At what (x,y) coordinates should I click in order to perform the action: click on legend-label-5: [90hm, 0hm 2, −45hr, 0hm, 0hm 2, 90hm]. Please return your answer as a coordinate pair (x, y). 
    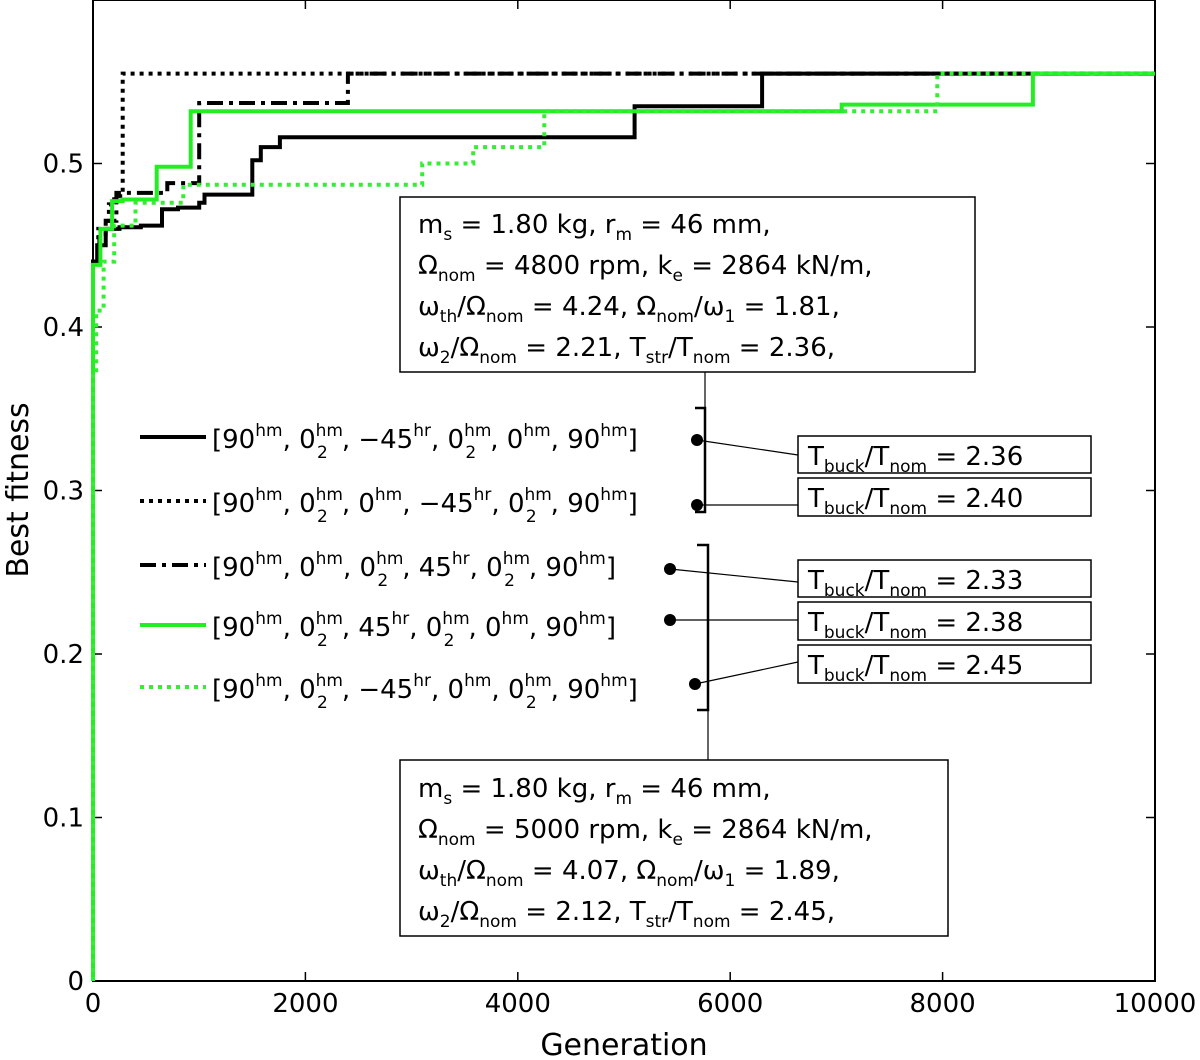
    Looking at the image, I should click on (425, 692).